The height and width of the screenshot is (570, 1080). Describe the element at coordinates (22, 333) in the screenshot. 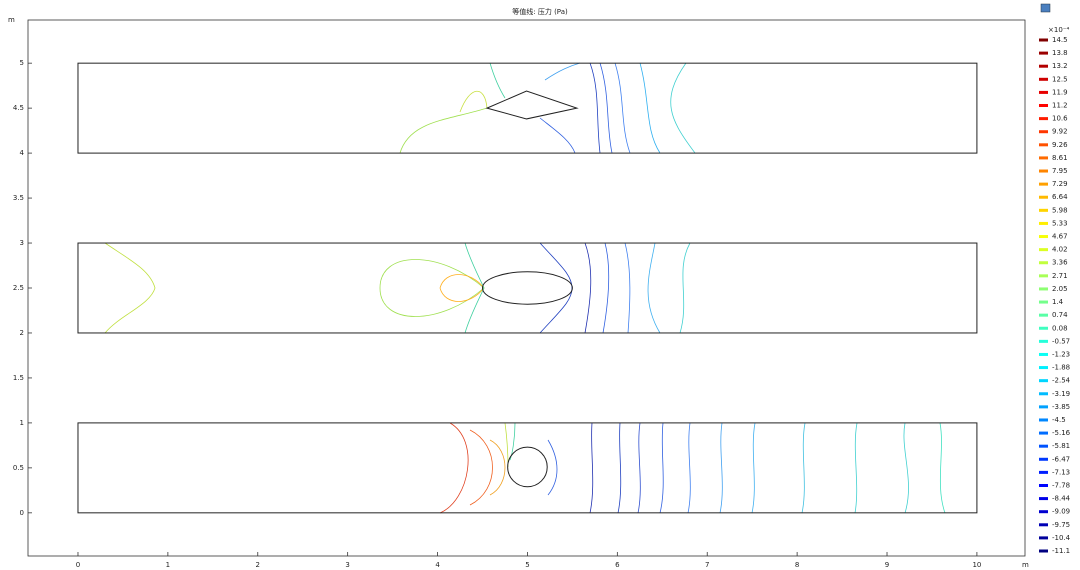

I see `y-tick-label: 2` at that location.